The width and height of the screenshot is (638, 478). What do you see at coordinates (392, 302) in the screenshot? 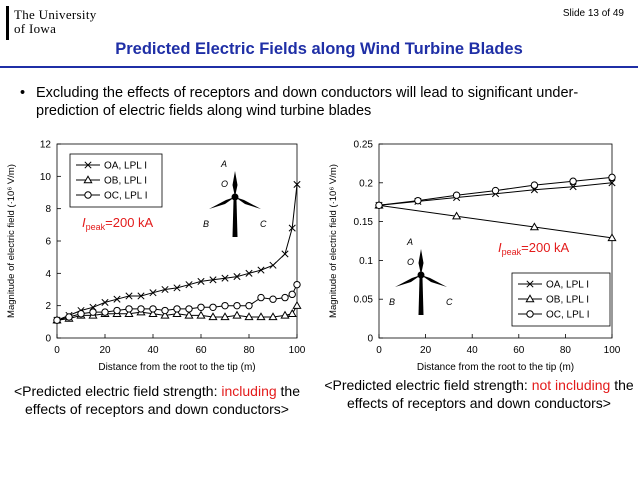
I see `turbine-label: B` at bounding box center [392, 302].